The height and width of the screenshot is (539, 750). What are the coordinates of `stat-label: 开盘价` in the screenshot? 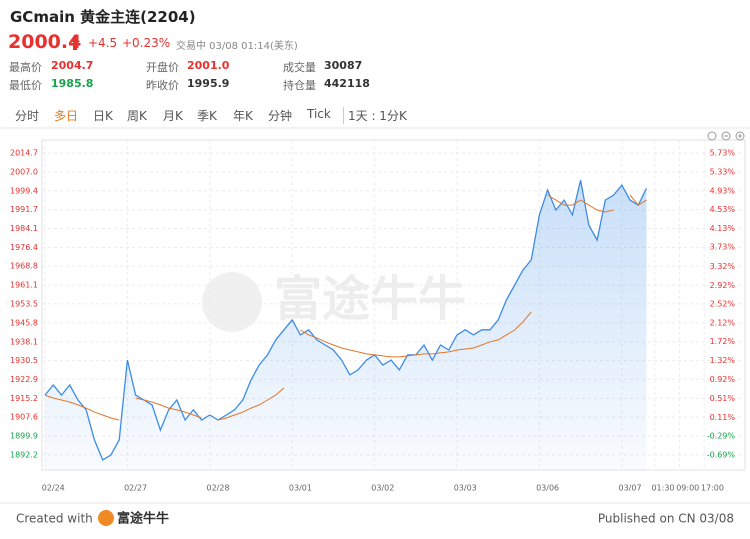 It's located at (162, 67).